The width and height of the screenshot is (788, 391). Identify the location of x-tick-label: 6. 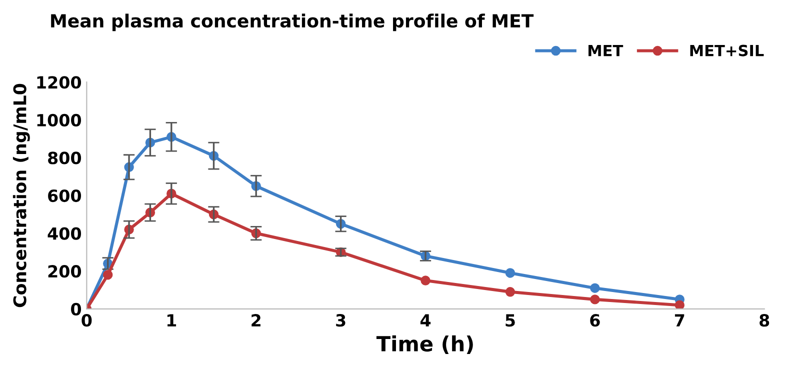
(595, 320).